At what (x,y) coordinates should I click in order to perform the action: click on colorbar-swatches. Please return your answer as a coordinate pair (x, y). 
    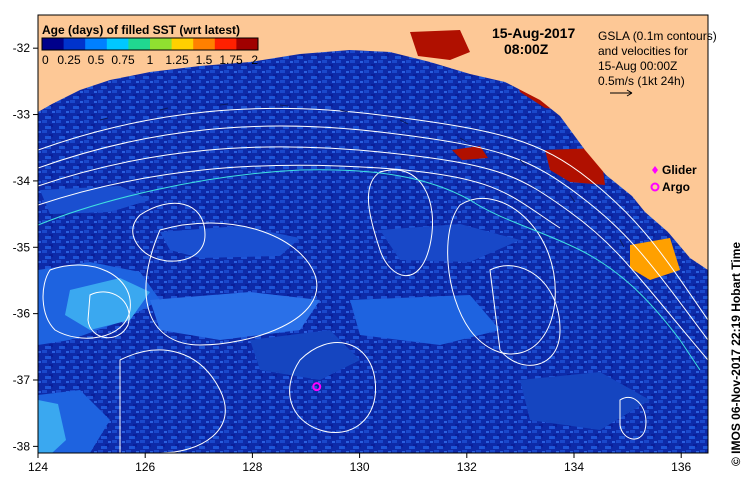
    Looking at the image, I should click on (150, 44).